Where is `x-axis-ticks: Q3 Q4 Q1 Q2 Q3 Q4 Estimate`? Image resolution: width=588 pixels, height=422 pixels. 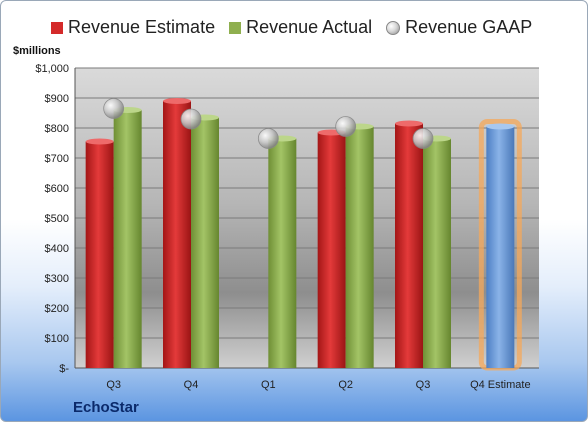 x-axis-ticks: Q3 Q4 Q1 Q2 Q3 Q4 Estimate is located at coordinates (318, 385).